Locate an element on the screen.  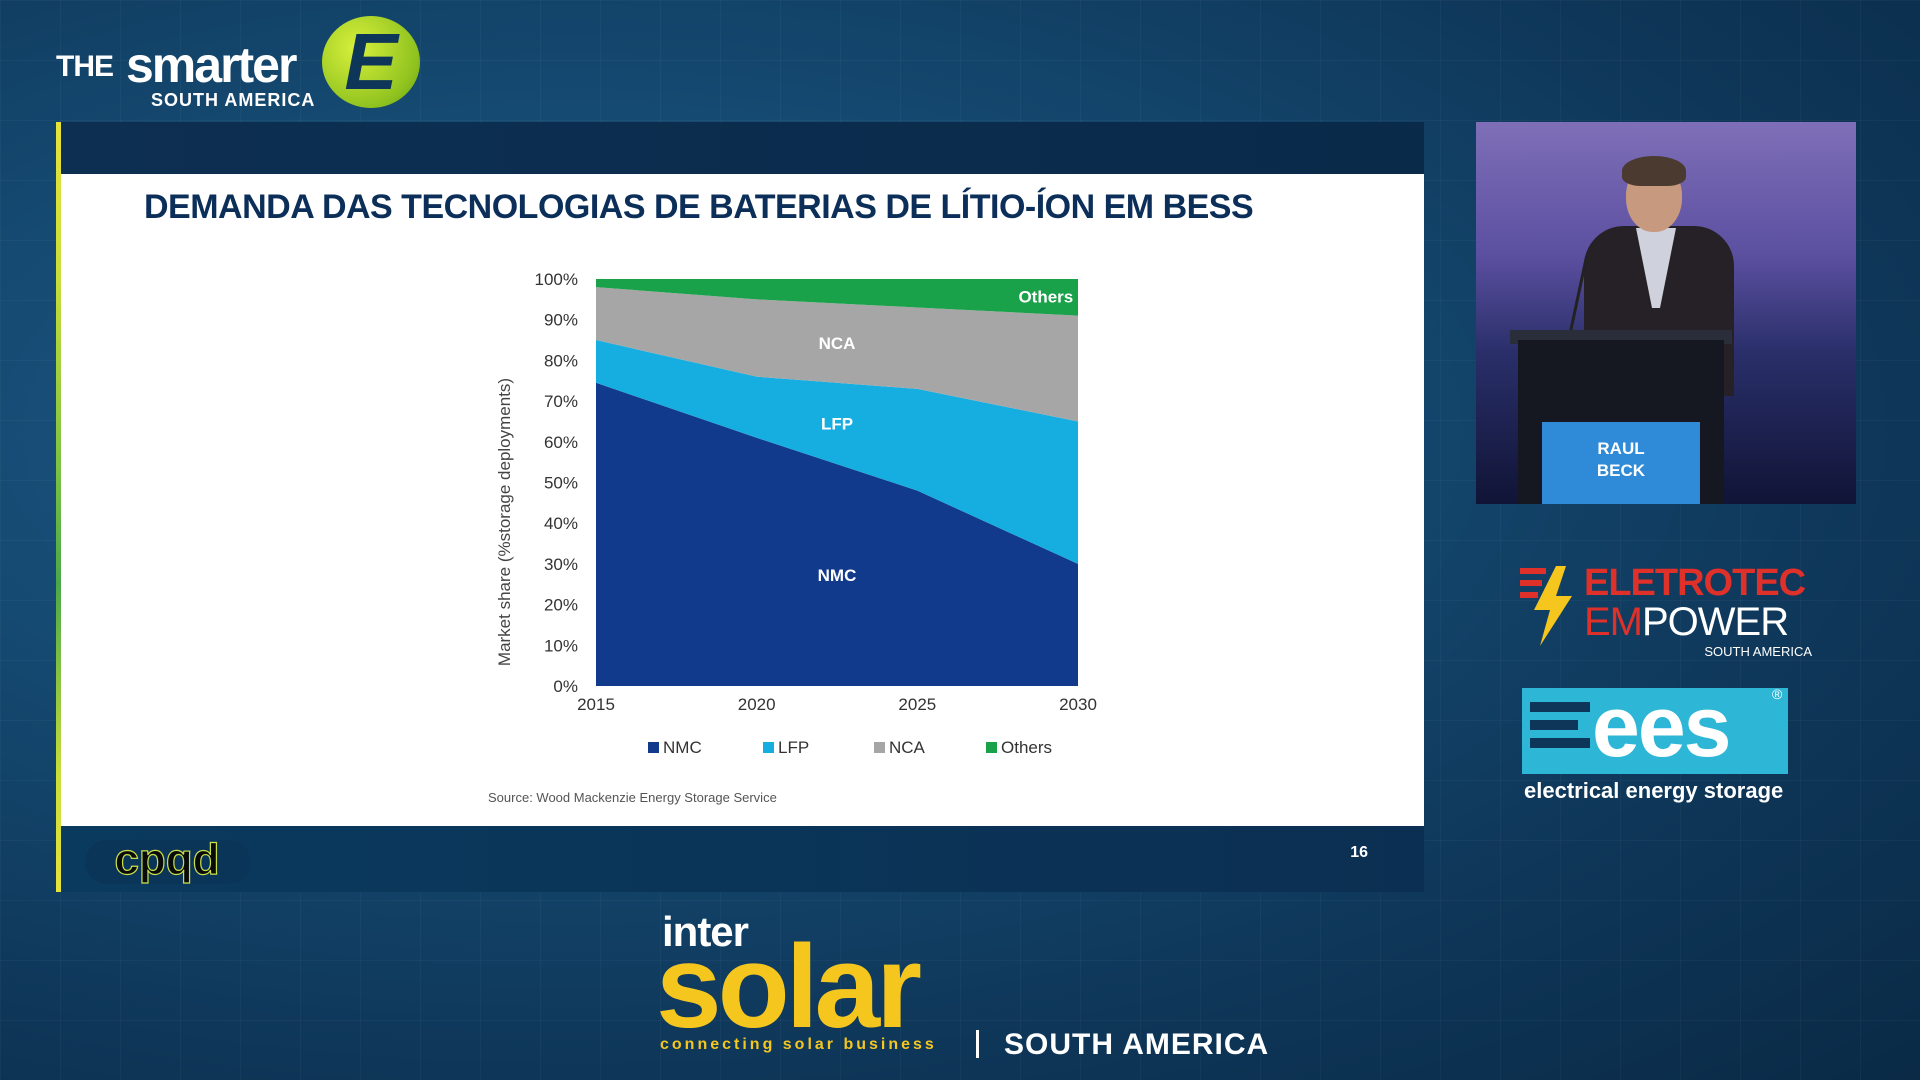
area-label-nca: NCA is located at coordinates (837, 343).